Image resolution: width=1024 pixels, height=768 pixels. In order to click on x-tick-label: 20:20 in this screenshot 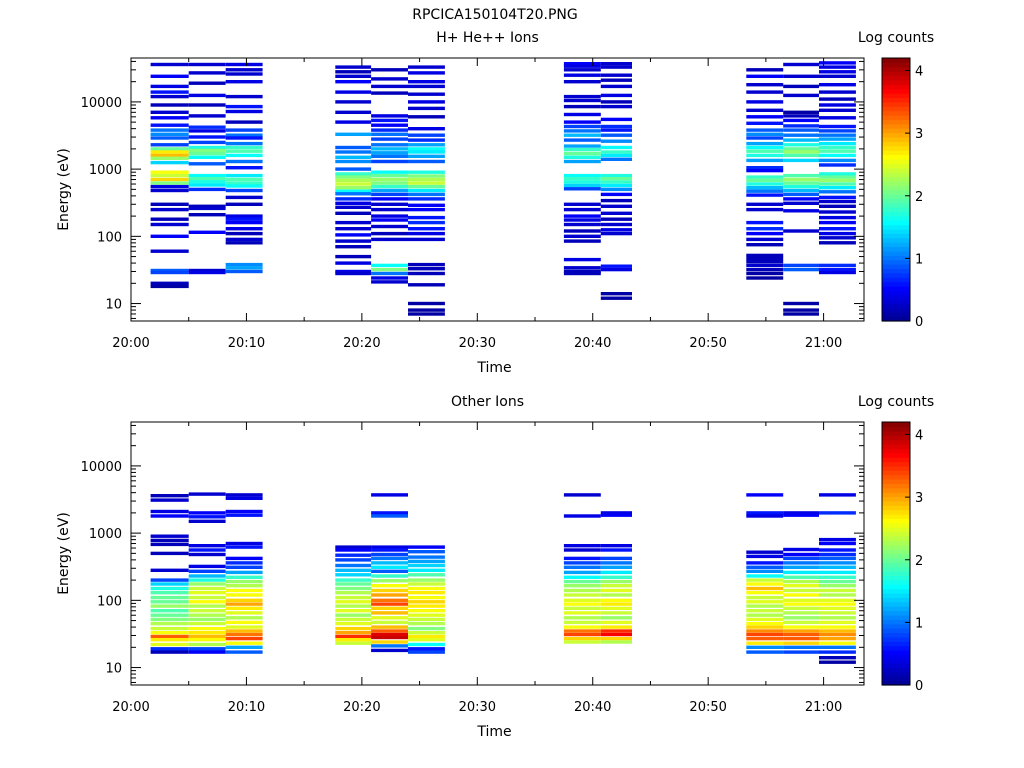, I will do `click(361, 343)`.